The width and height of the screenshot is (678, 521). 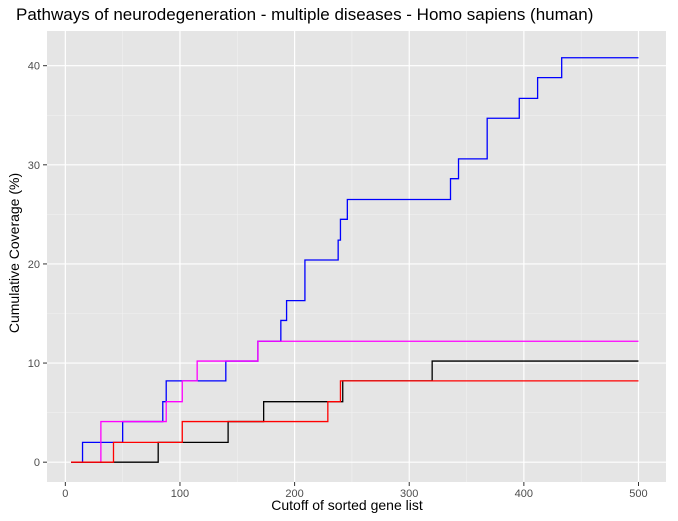 What do you see at coordinates (34, 67) in the screenshot?
I see `y-tick-label: 40` at bounding box center [34, 67].